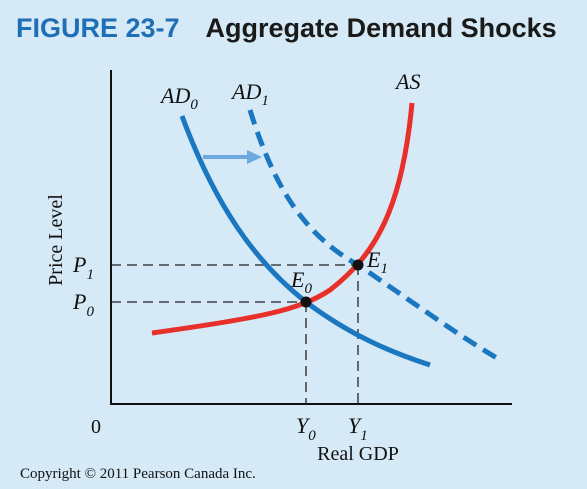  I want to click on p1-label: P1, so click(83, 267).